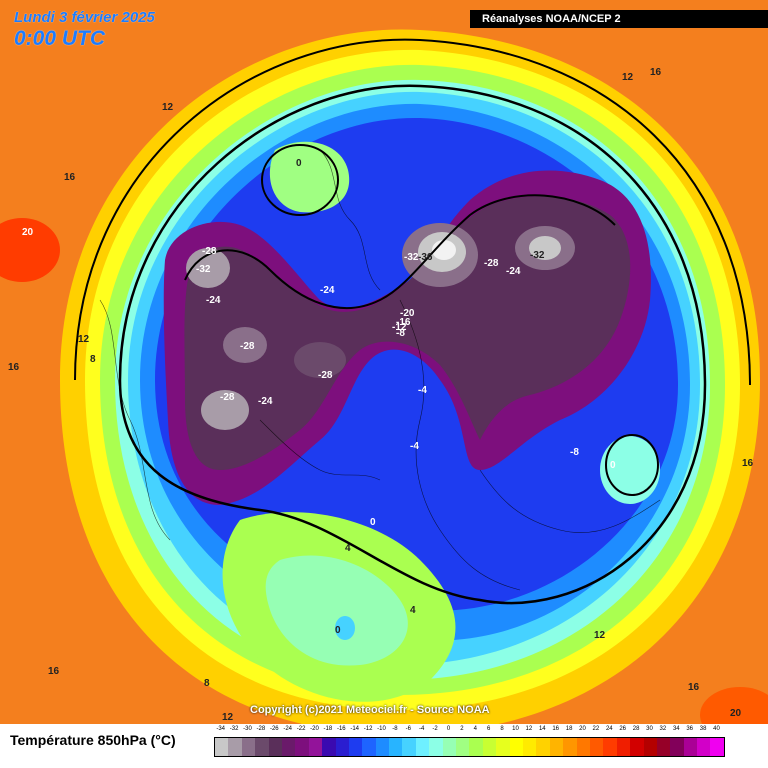 This screenshot has width=768, height=768. What do you see at coordinates (261, 729) in the screenshot?
I see `legend-tick-label: -28` at bounding box center [261, 729].